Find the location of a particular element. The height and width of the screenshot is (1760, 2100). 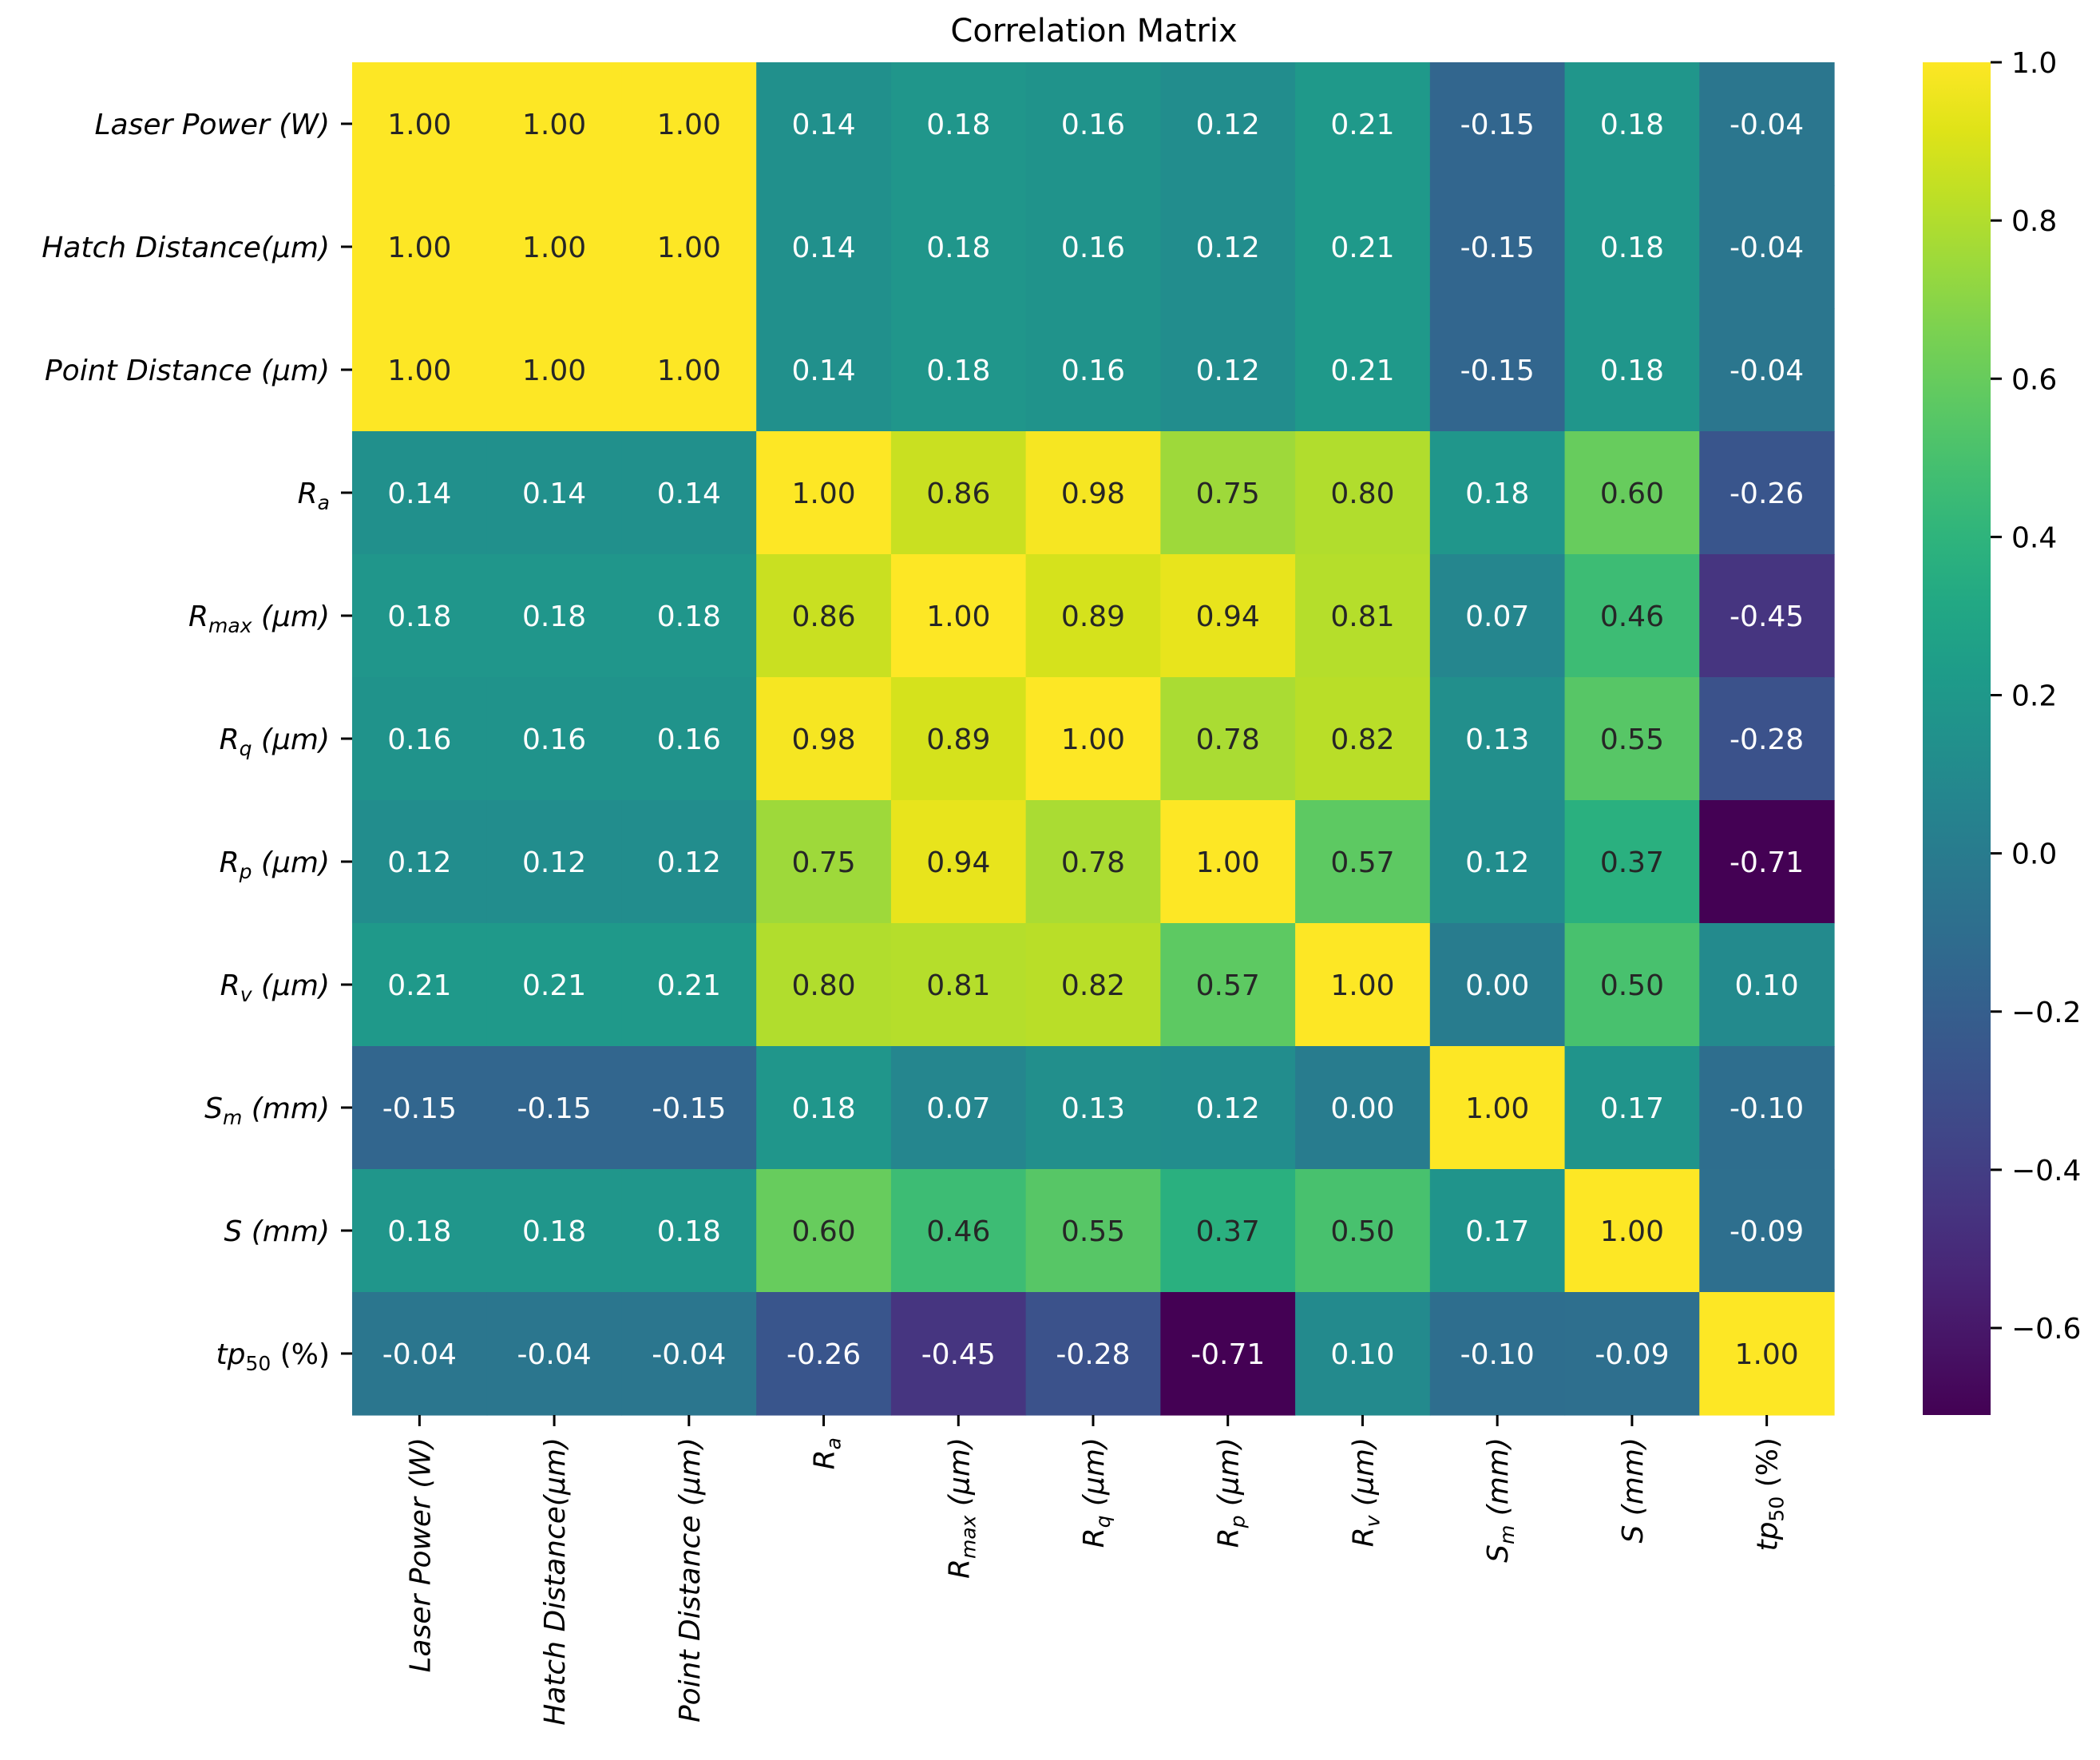

cell-value-label: 0.17 is located at coordinates (1632, 1108).